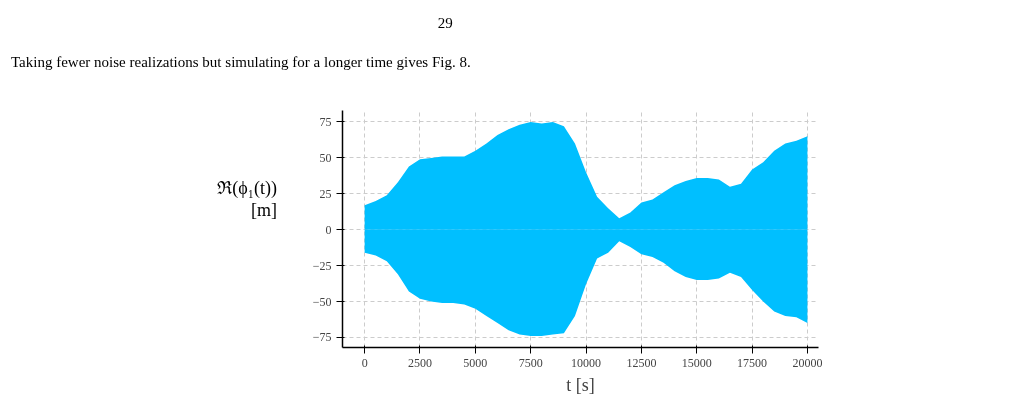 The width and height of the screenshot is (1028, 407). What do you see at coordinates (328, 229) in the screenshot?
I see `y-tick-label: 0` at bounding box center [328, 229].